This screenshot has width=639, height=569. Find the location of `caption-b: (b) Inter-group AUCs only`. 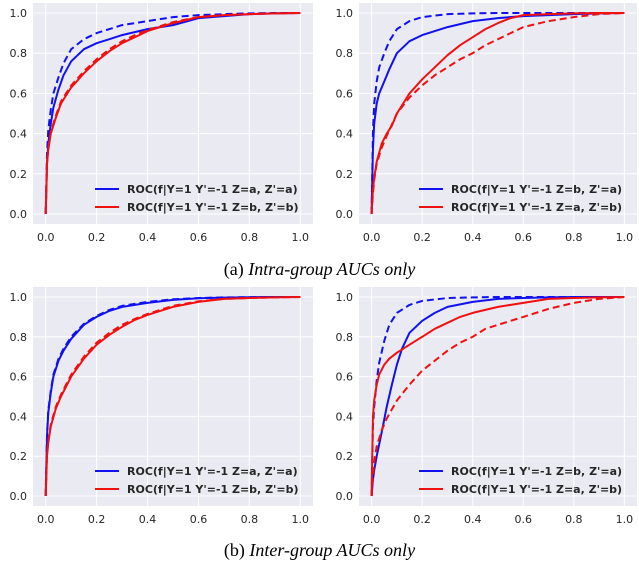

caption-b: (b) Inter-group AUCs only is located at coordinates (319, 550).